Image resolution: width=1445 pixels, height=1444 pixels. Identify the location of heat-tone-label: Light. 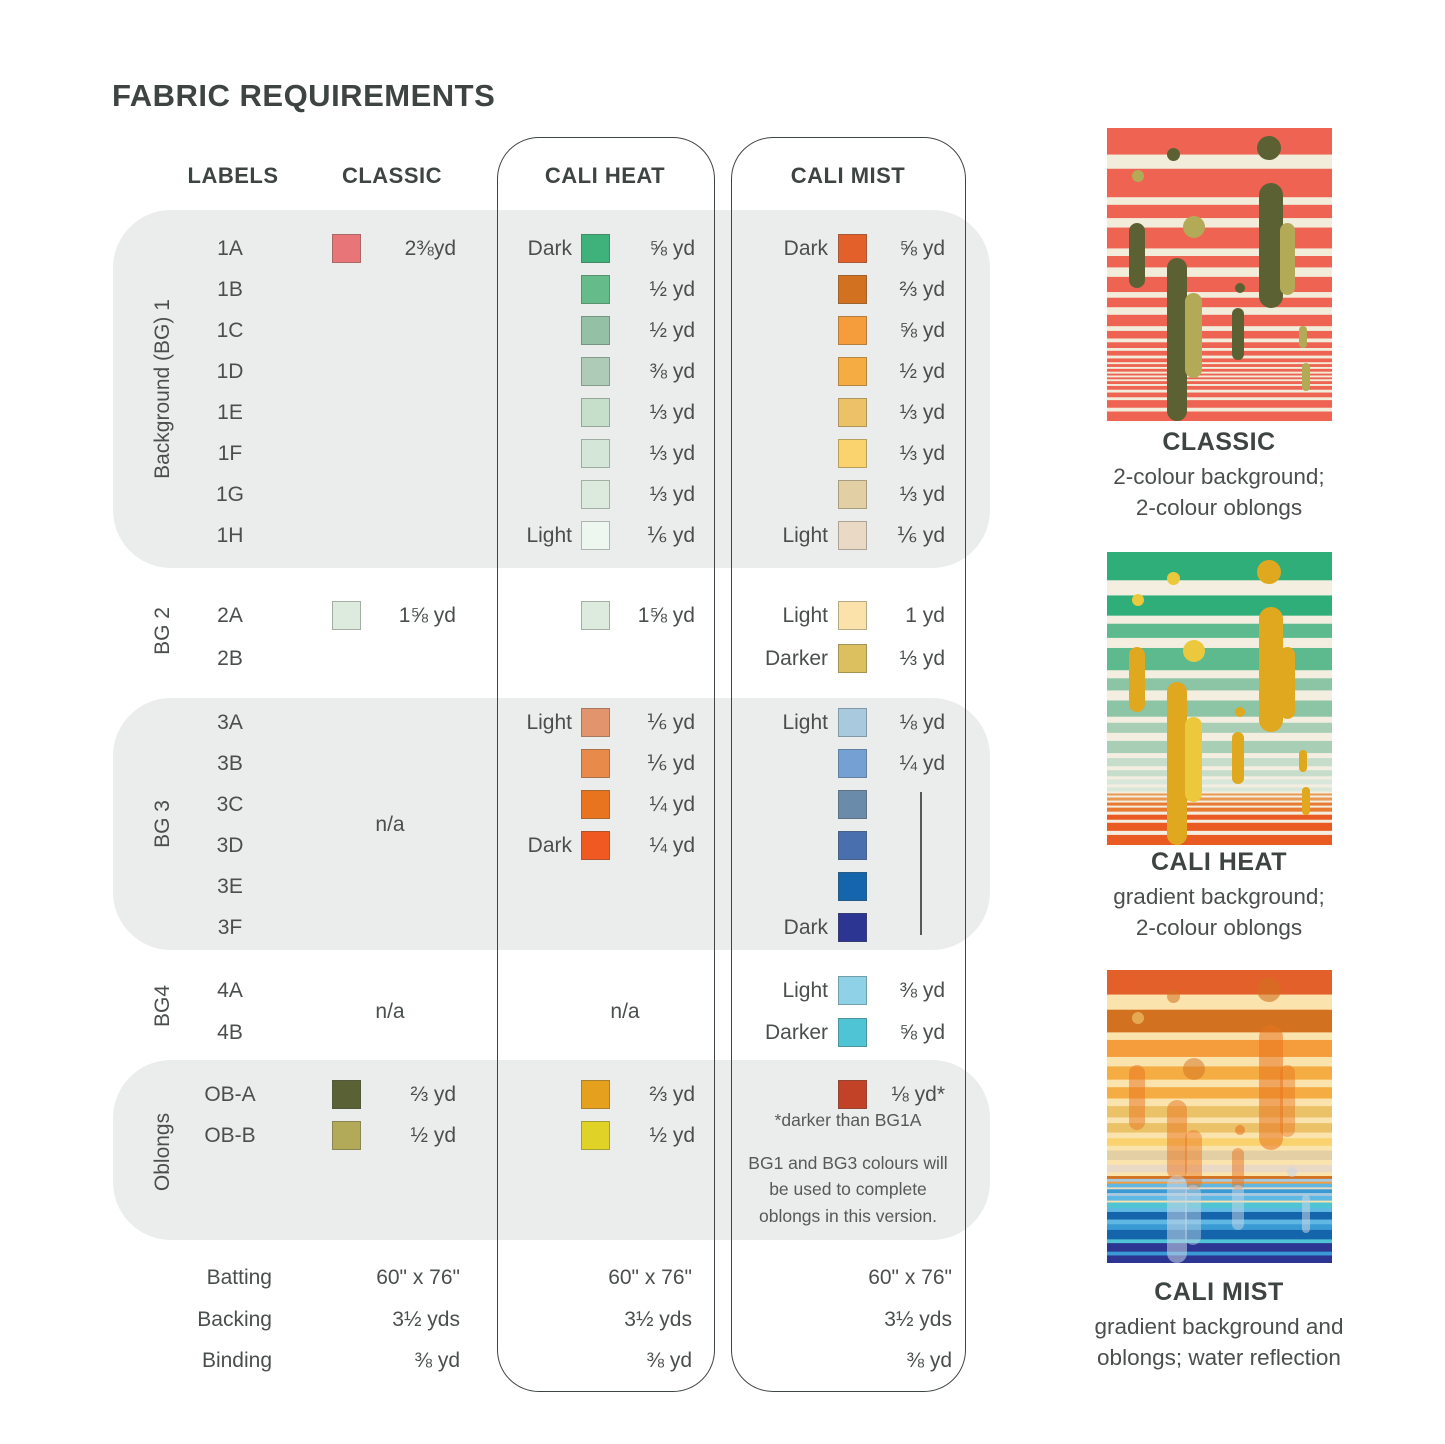
(549, 722).